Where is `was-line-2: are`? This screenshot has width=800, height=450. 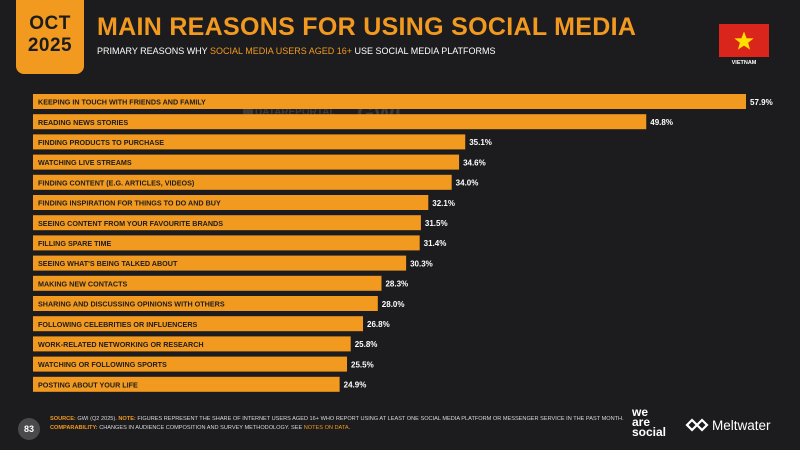
was-line-2: are is located at coordinates (641, 422).